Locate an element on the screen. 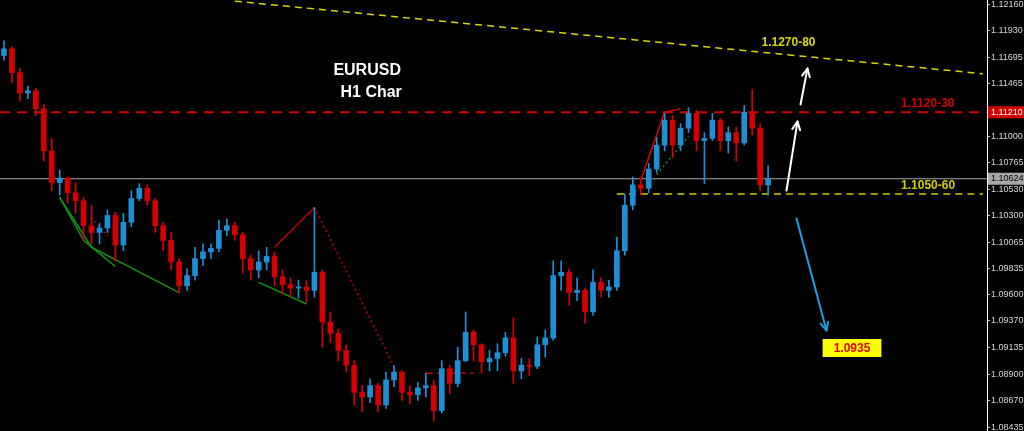 The image size is (1024, 431). text: H1 Char is located at coordinates (371, 92).